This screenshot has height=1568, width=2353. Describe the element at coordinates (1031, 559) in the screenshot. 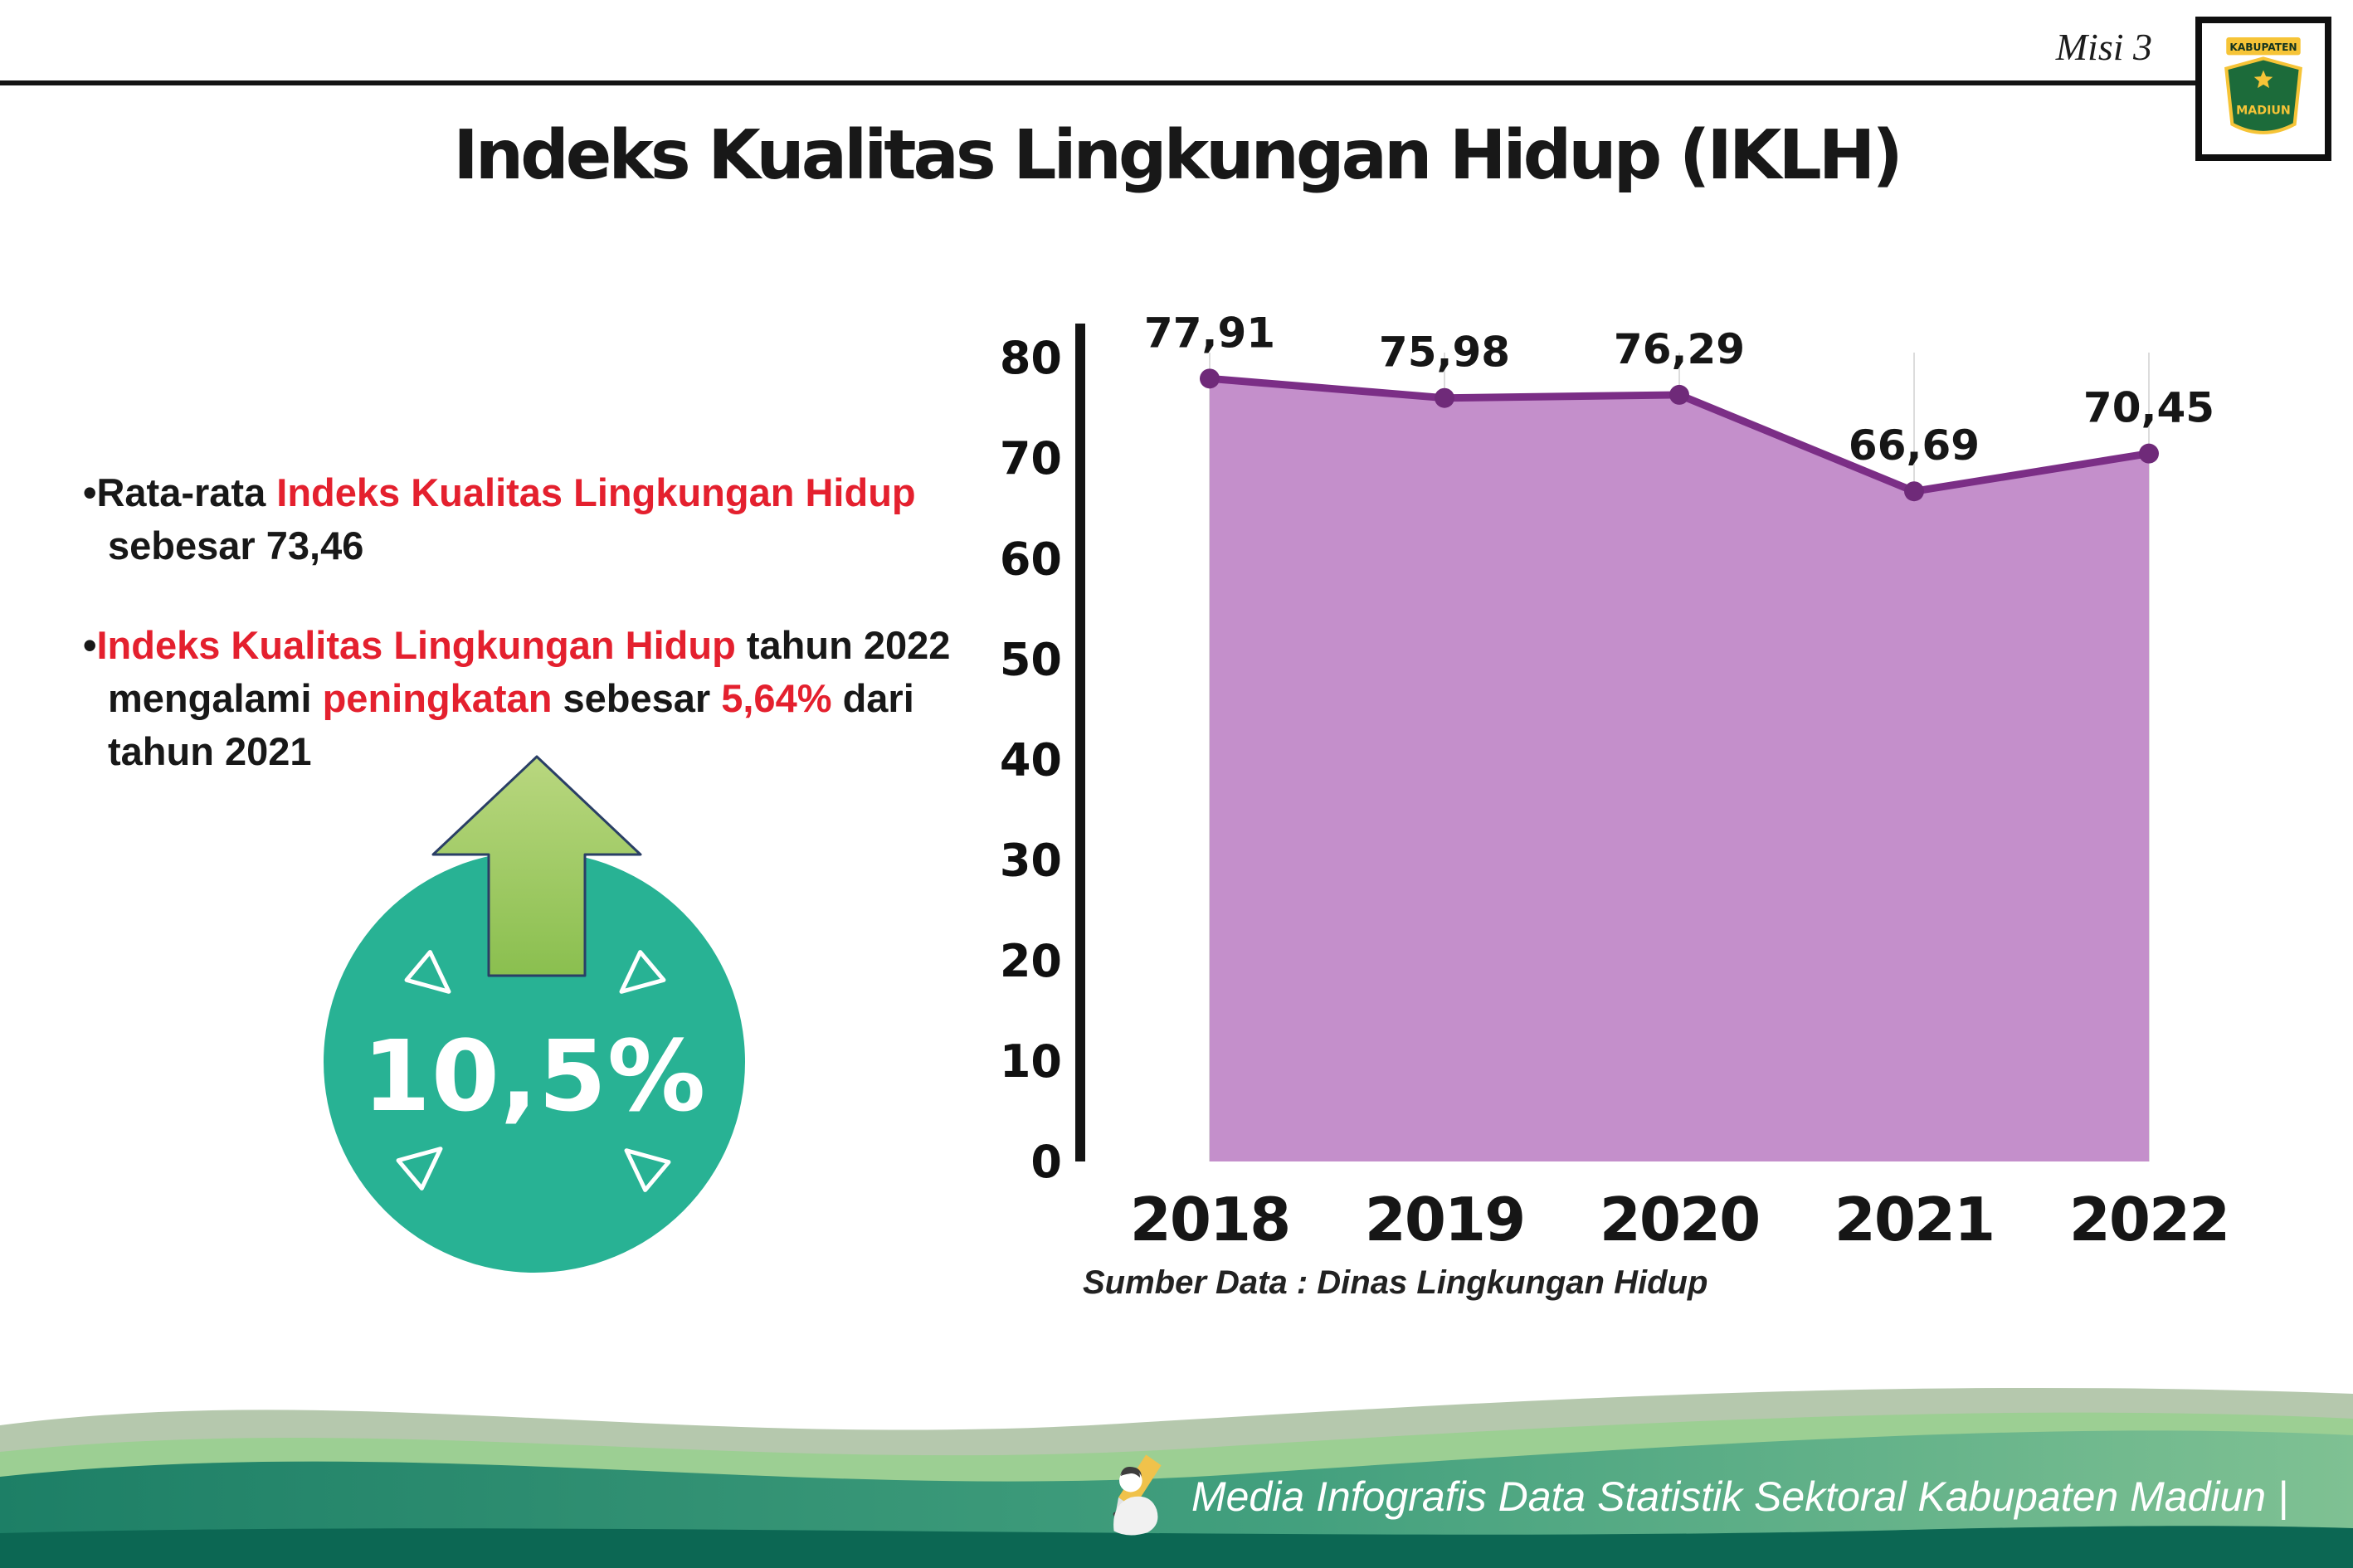

I see `y-tick-label: 60` at that location.